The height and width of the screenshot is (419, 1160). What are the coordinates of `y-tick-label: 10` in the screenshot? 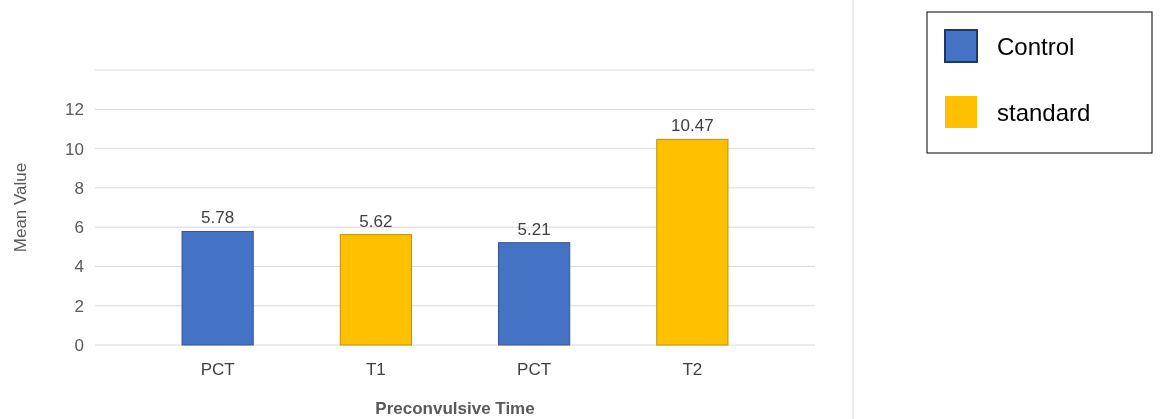 It's located at (74, 149).